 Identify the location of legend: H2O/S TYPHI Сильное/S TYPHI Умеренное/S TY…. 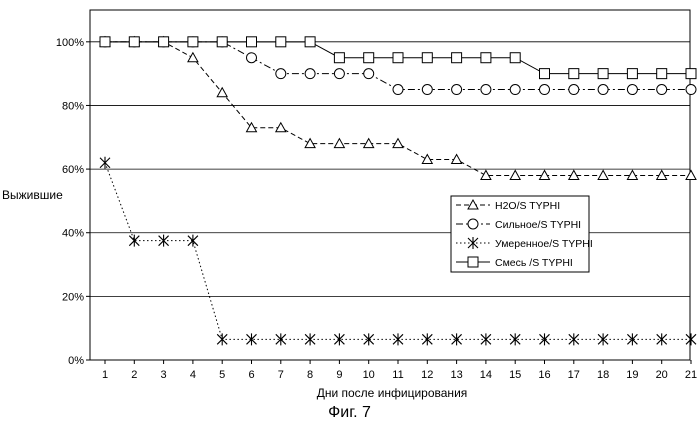
(521, 234).